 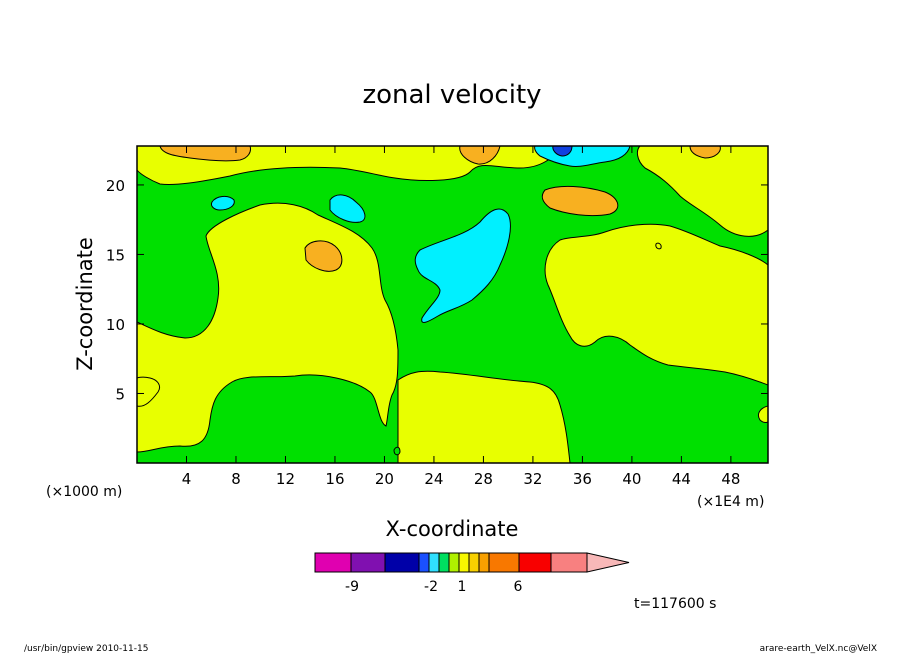 What do you see at coordinates (532, 479) in the screenshot?
I see `x-tick-label: 32` at bounding box center [532, 479].